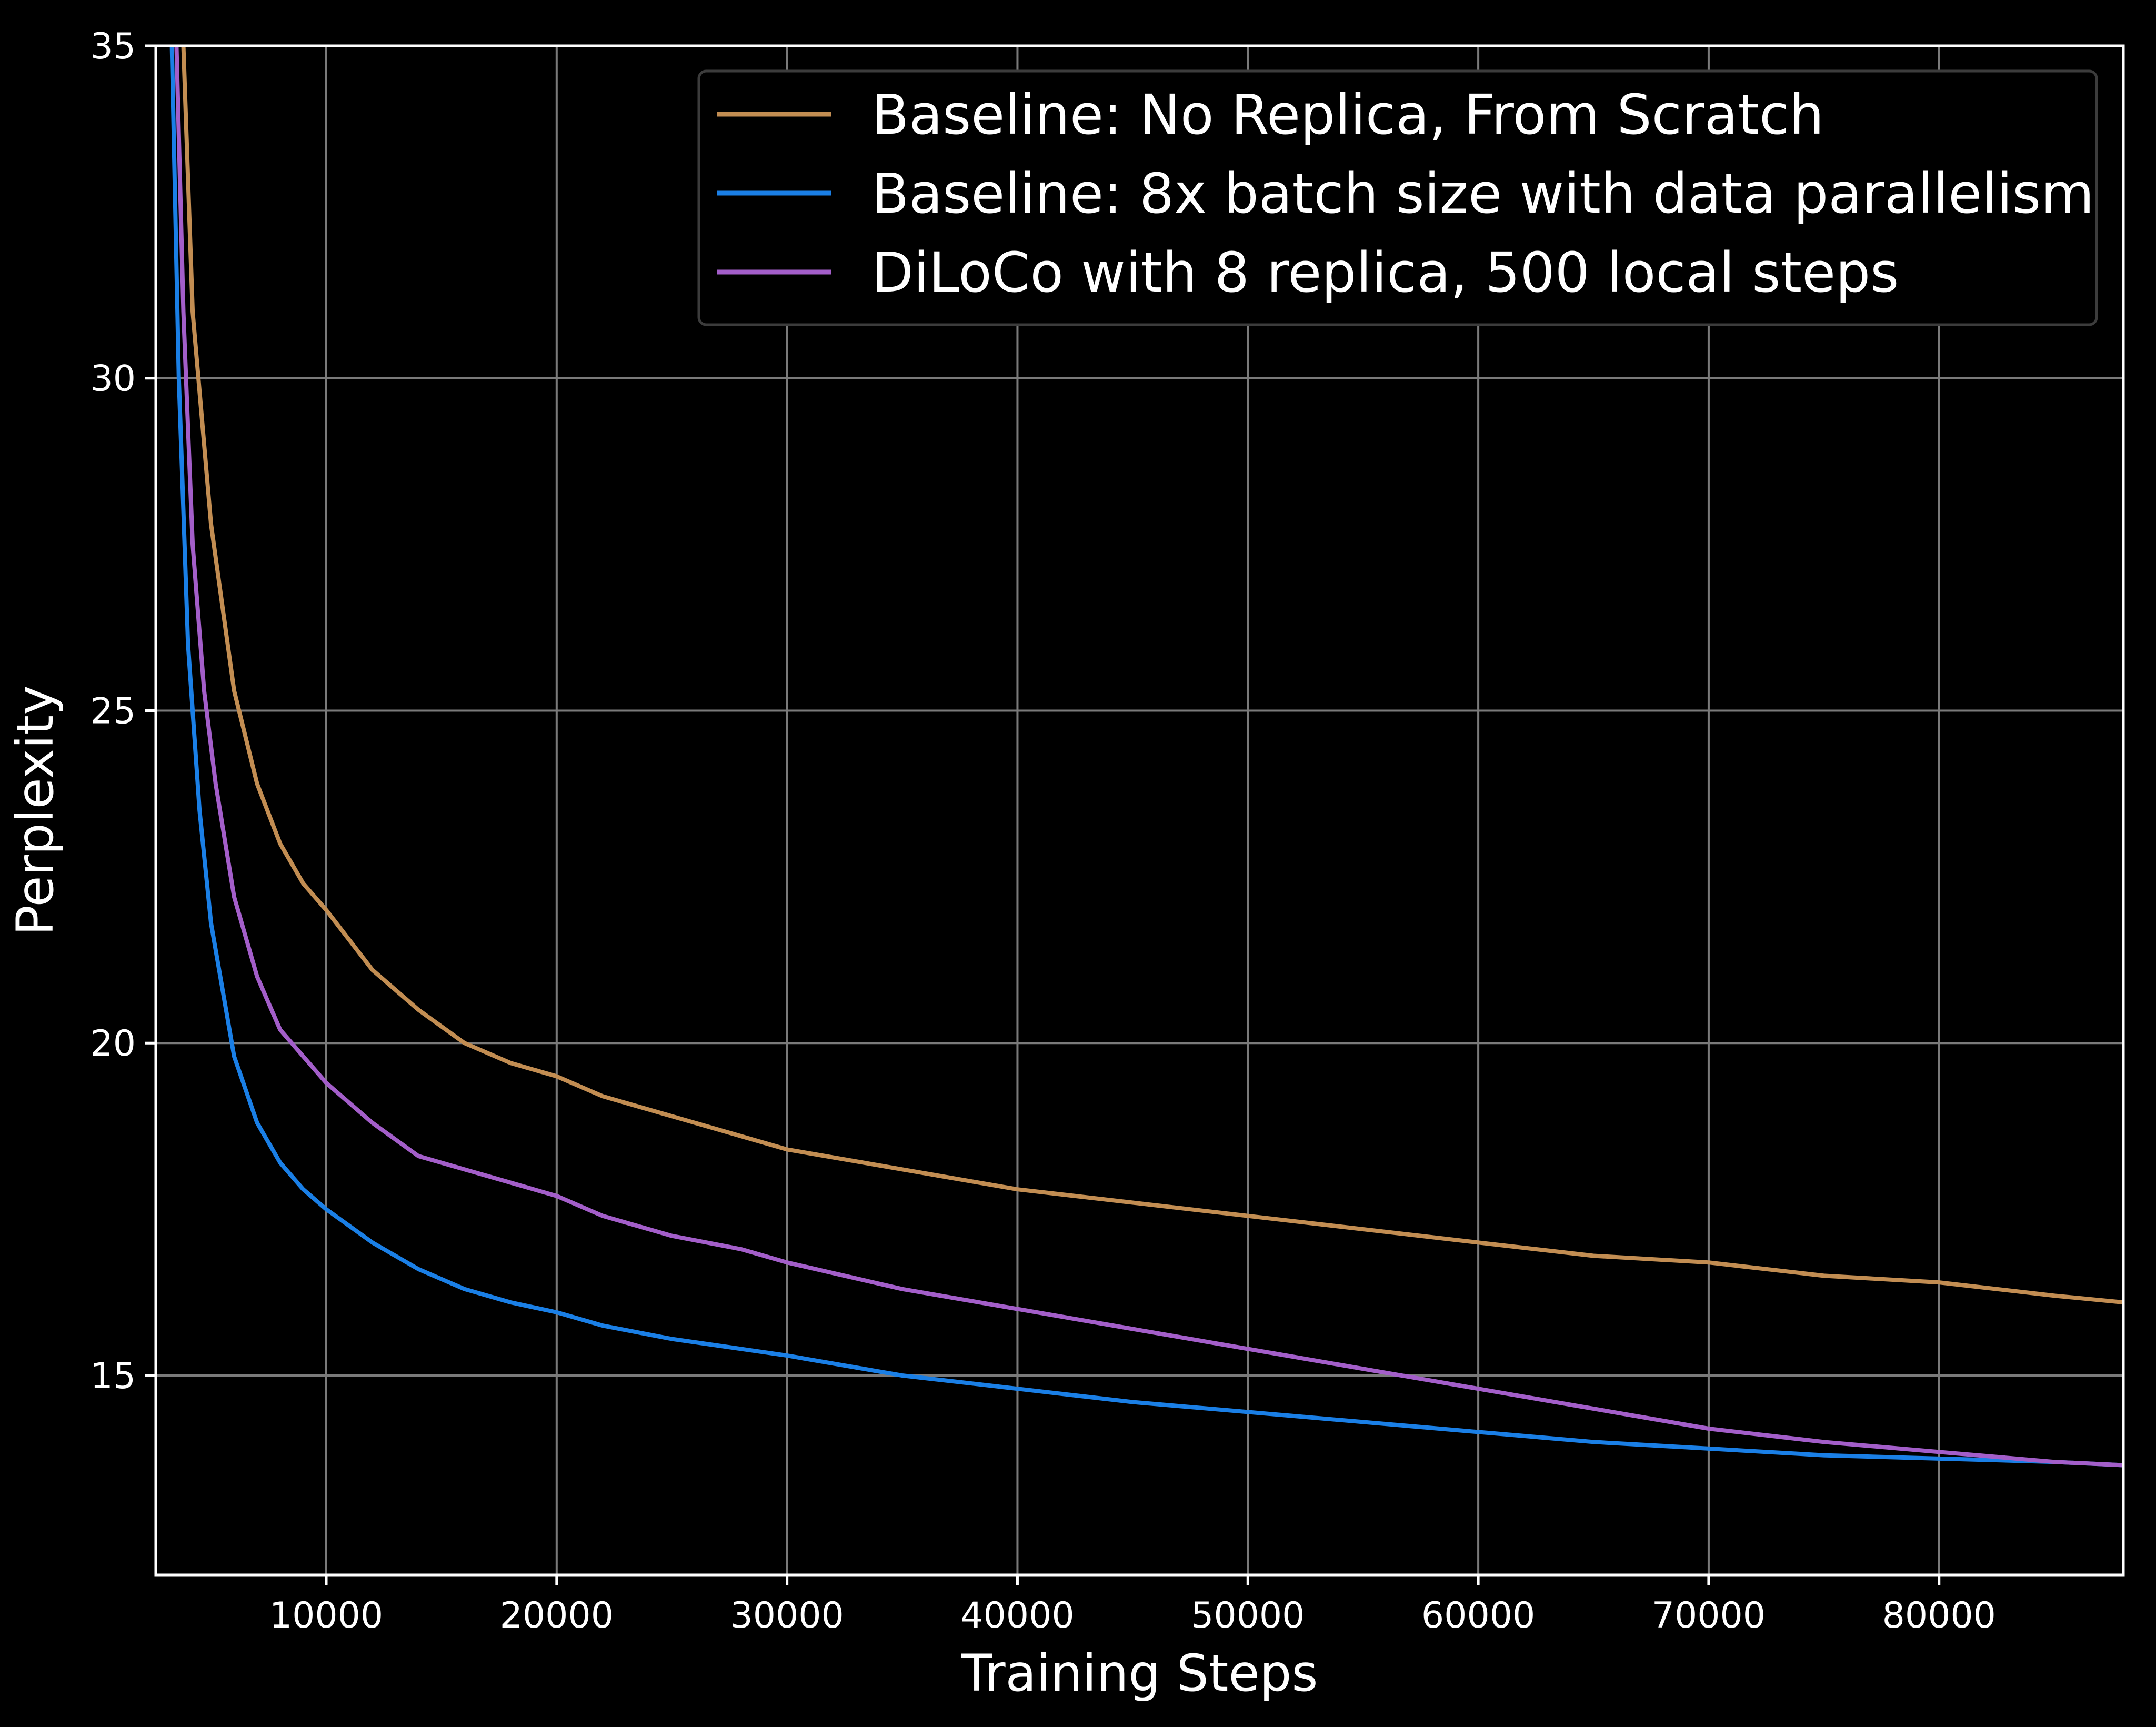 The image size is (2156, 1727). Describe the element at coordinates (326, 1615) in the screenshot. I see `x-tick-label: 10000` at that location.